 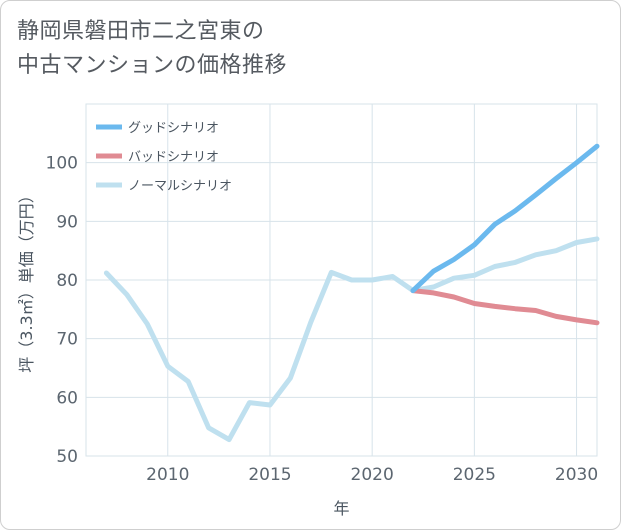 I want to click on chart-title-line-2: 中古マンションの価格推移, so click(x=152, y=65).